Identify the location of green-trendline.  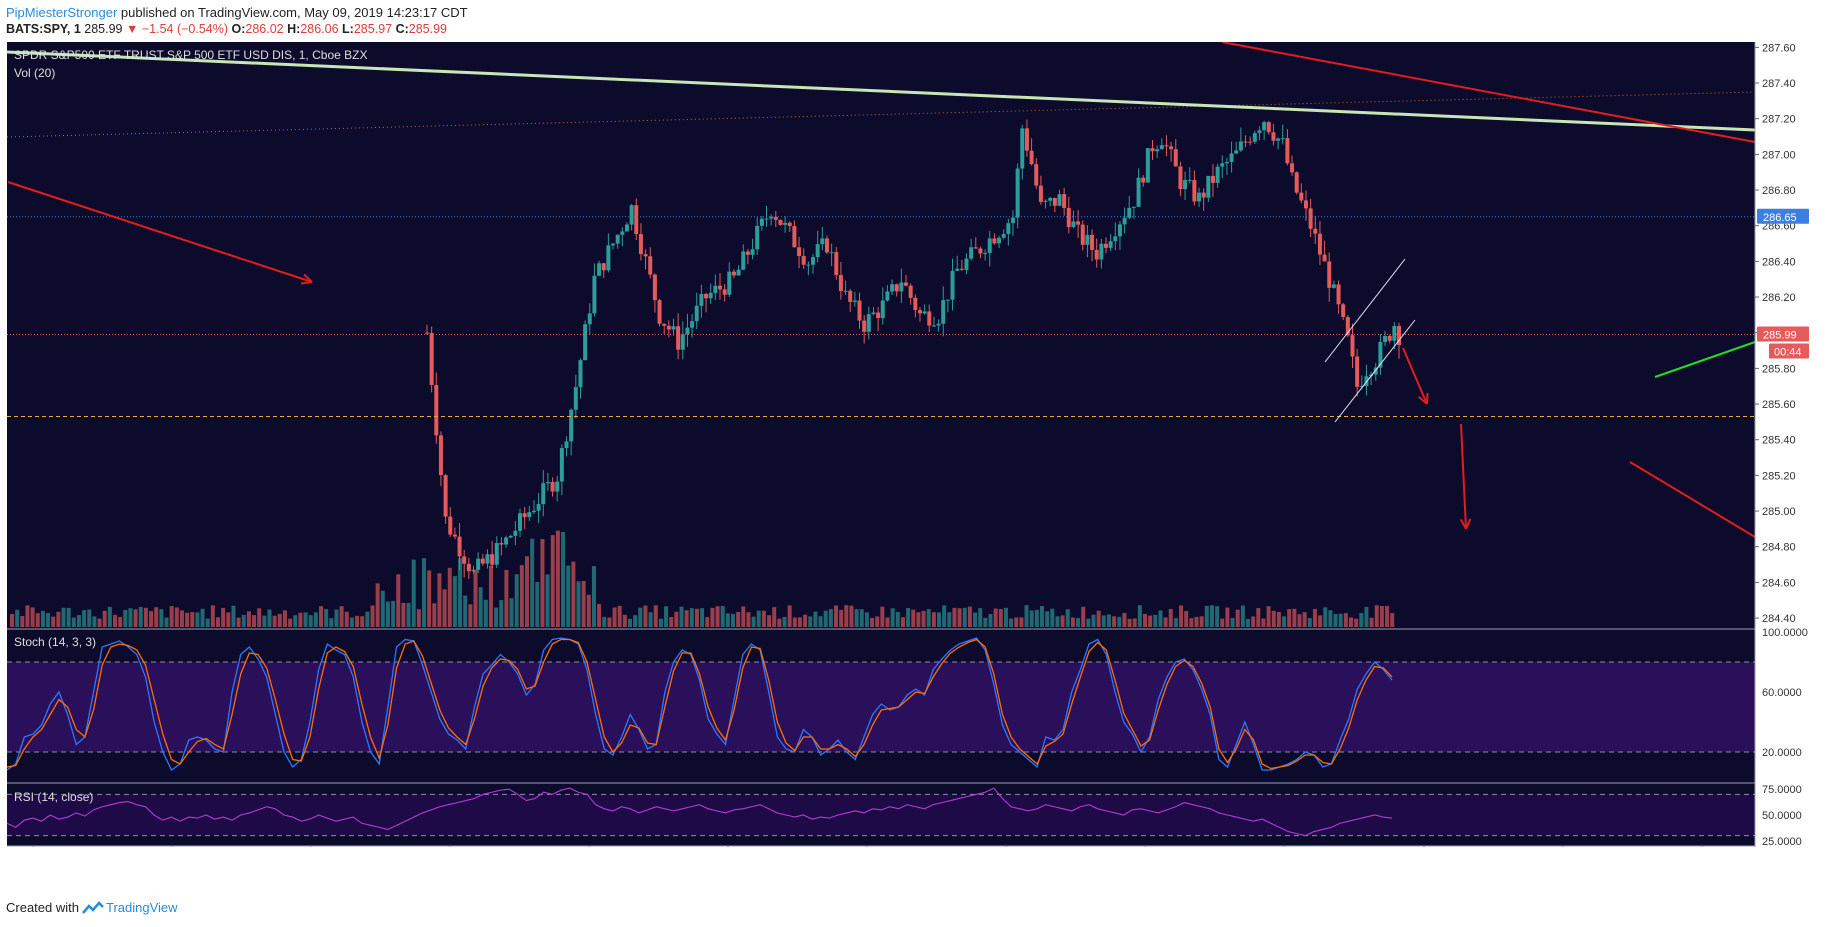
(1705, 359).